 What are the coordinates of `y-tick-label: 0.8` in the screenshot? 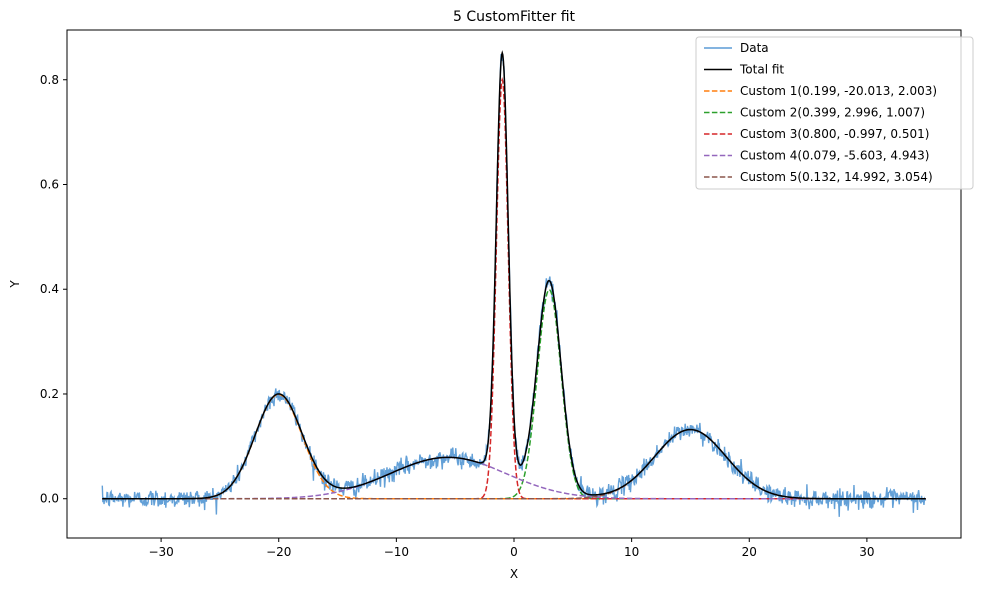 It's located at (49, 80).